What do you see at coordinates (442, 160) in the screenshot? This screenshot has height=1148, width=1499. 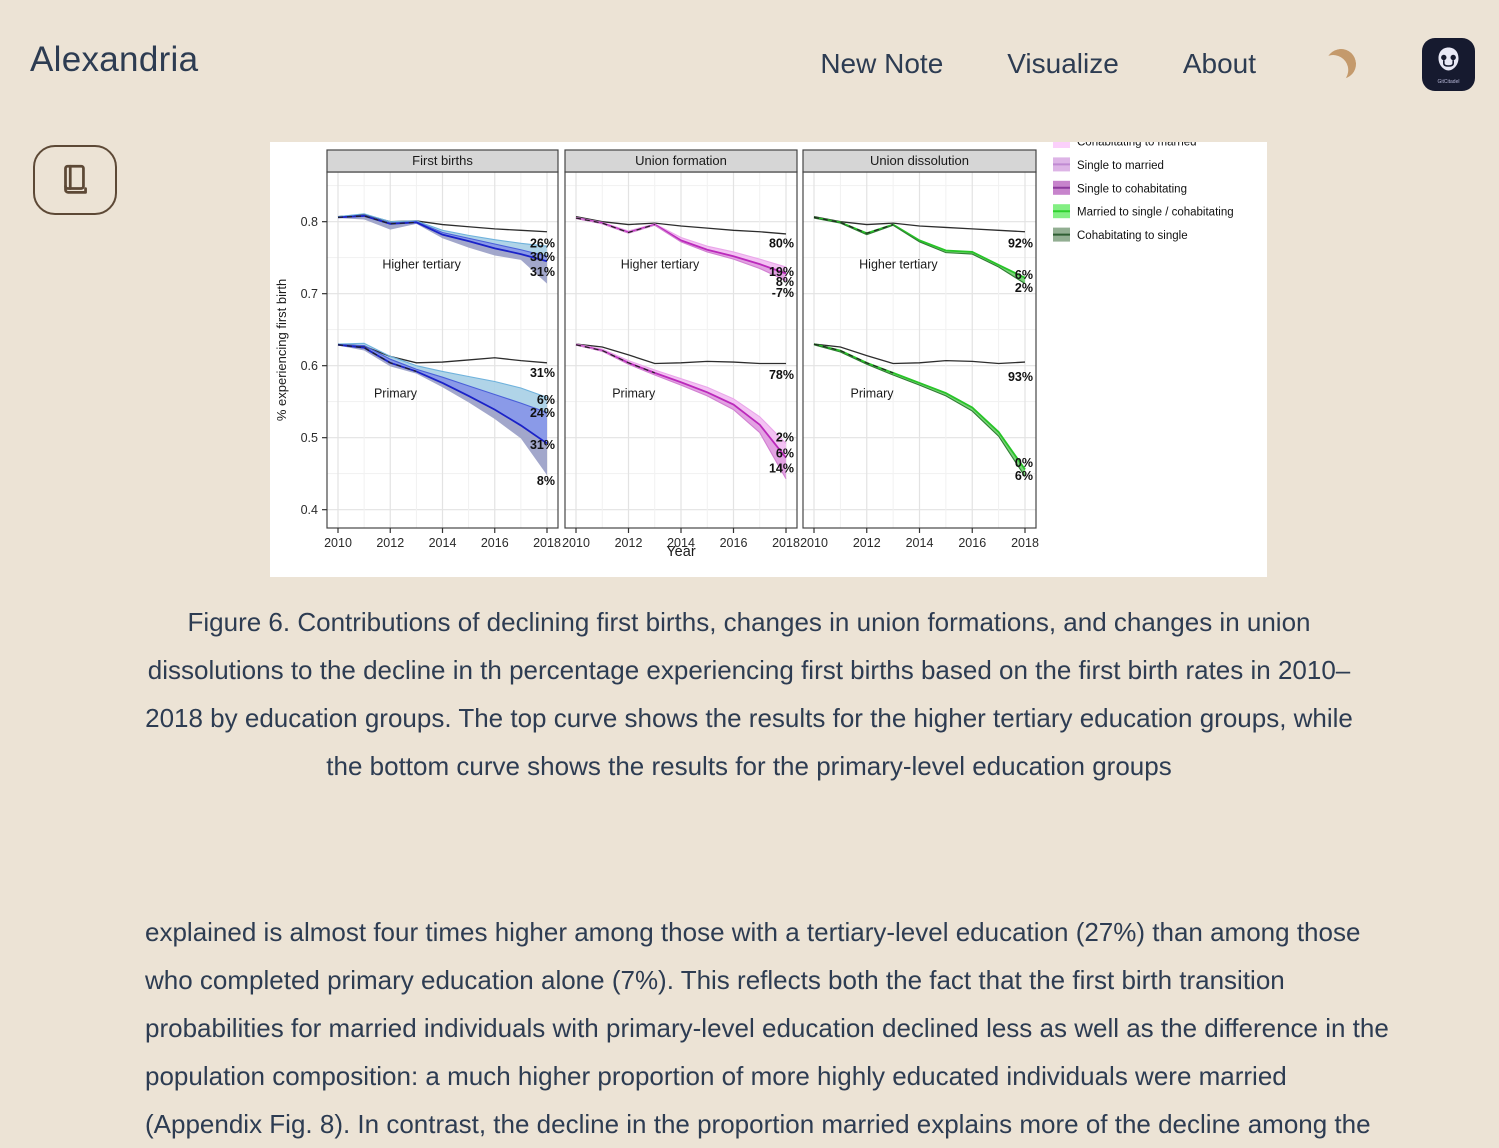 I see `svg-text: First births` at bounding box center [442, 160].